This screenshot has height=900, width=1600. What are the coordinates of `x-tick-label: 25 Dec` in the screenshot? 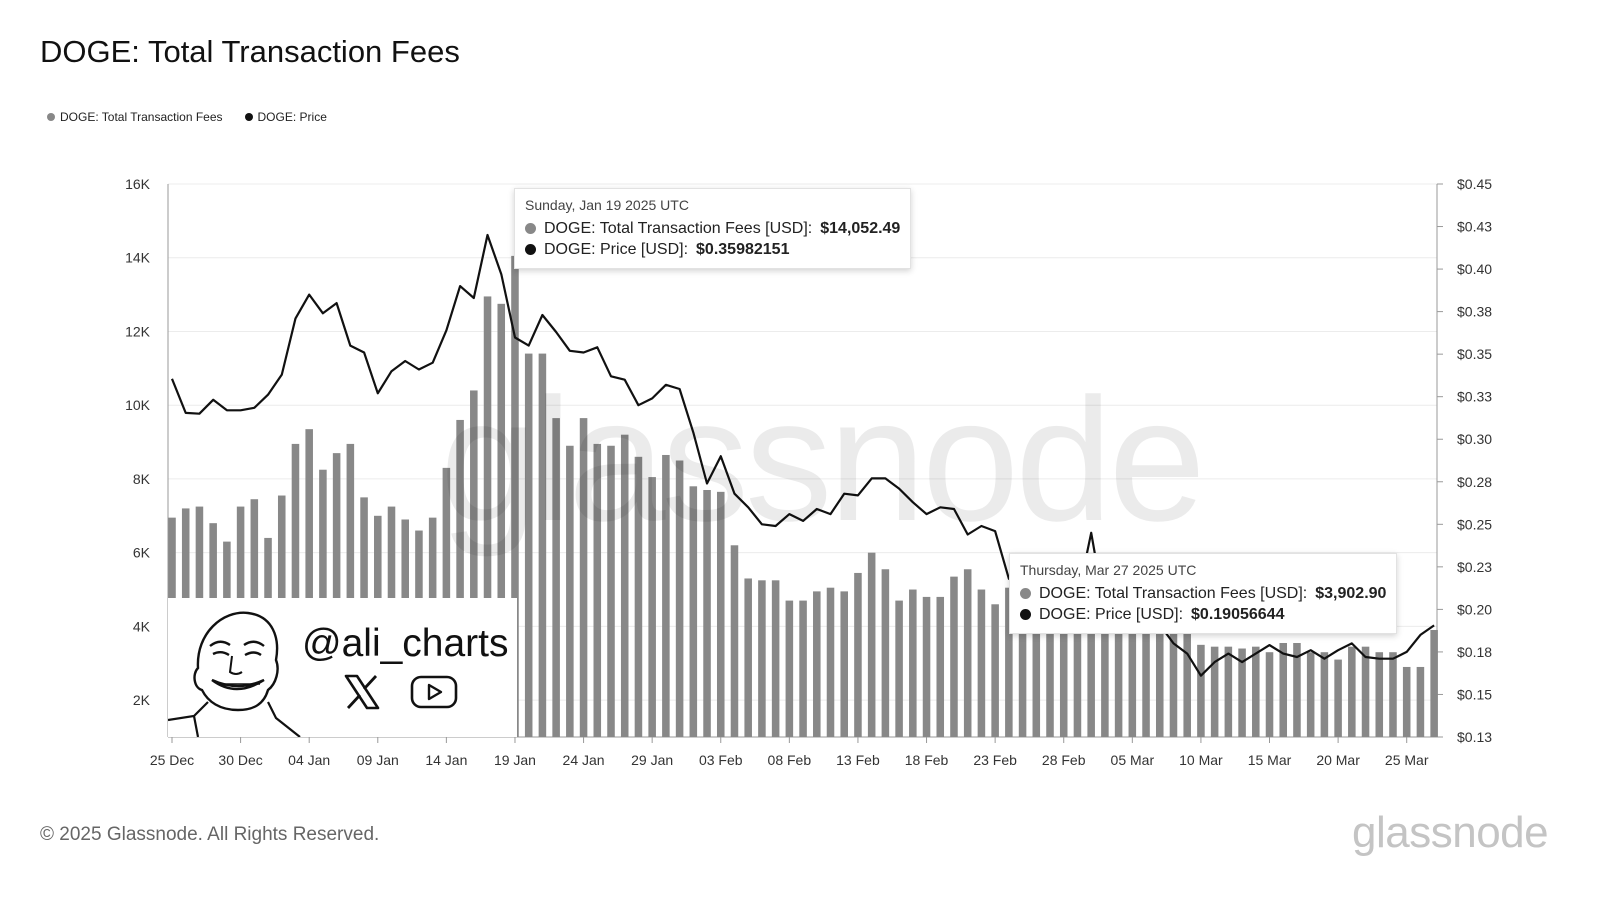 It's located at (172, 760).